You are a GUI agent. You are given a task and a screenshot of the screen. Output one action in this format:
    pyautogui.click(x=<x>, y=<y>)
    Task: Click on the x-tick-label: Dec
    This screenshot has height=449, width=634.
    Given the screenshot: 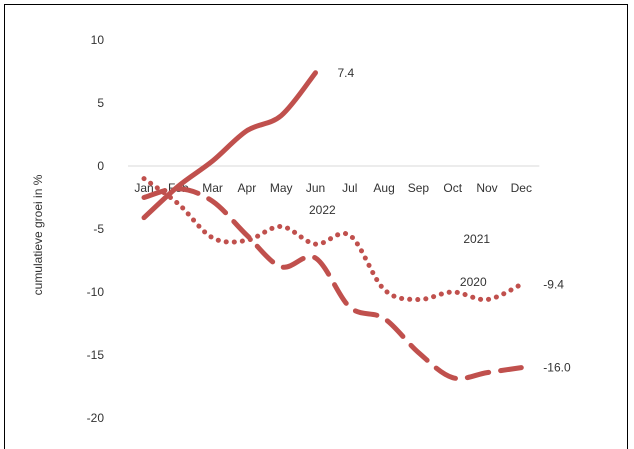 What is the action you would take?
    pyautogui.click(x=521, y=188)
    